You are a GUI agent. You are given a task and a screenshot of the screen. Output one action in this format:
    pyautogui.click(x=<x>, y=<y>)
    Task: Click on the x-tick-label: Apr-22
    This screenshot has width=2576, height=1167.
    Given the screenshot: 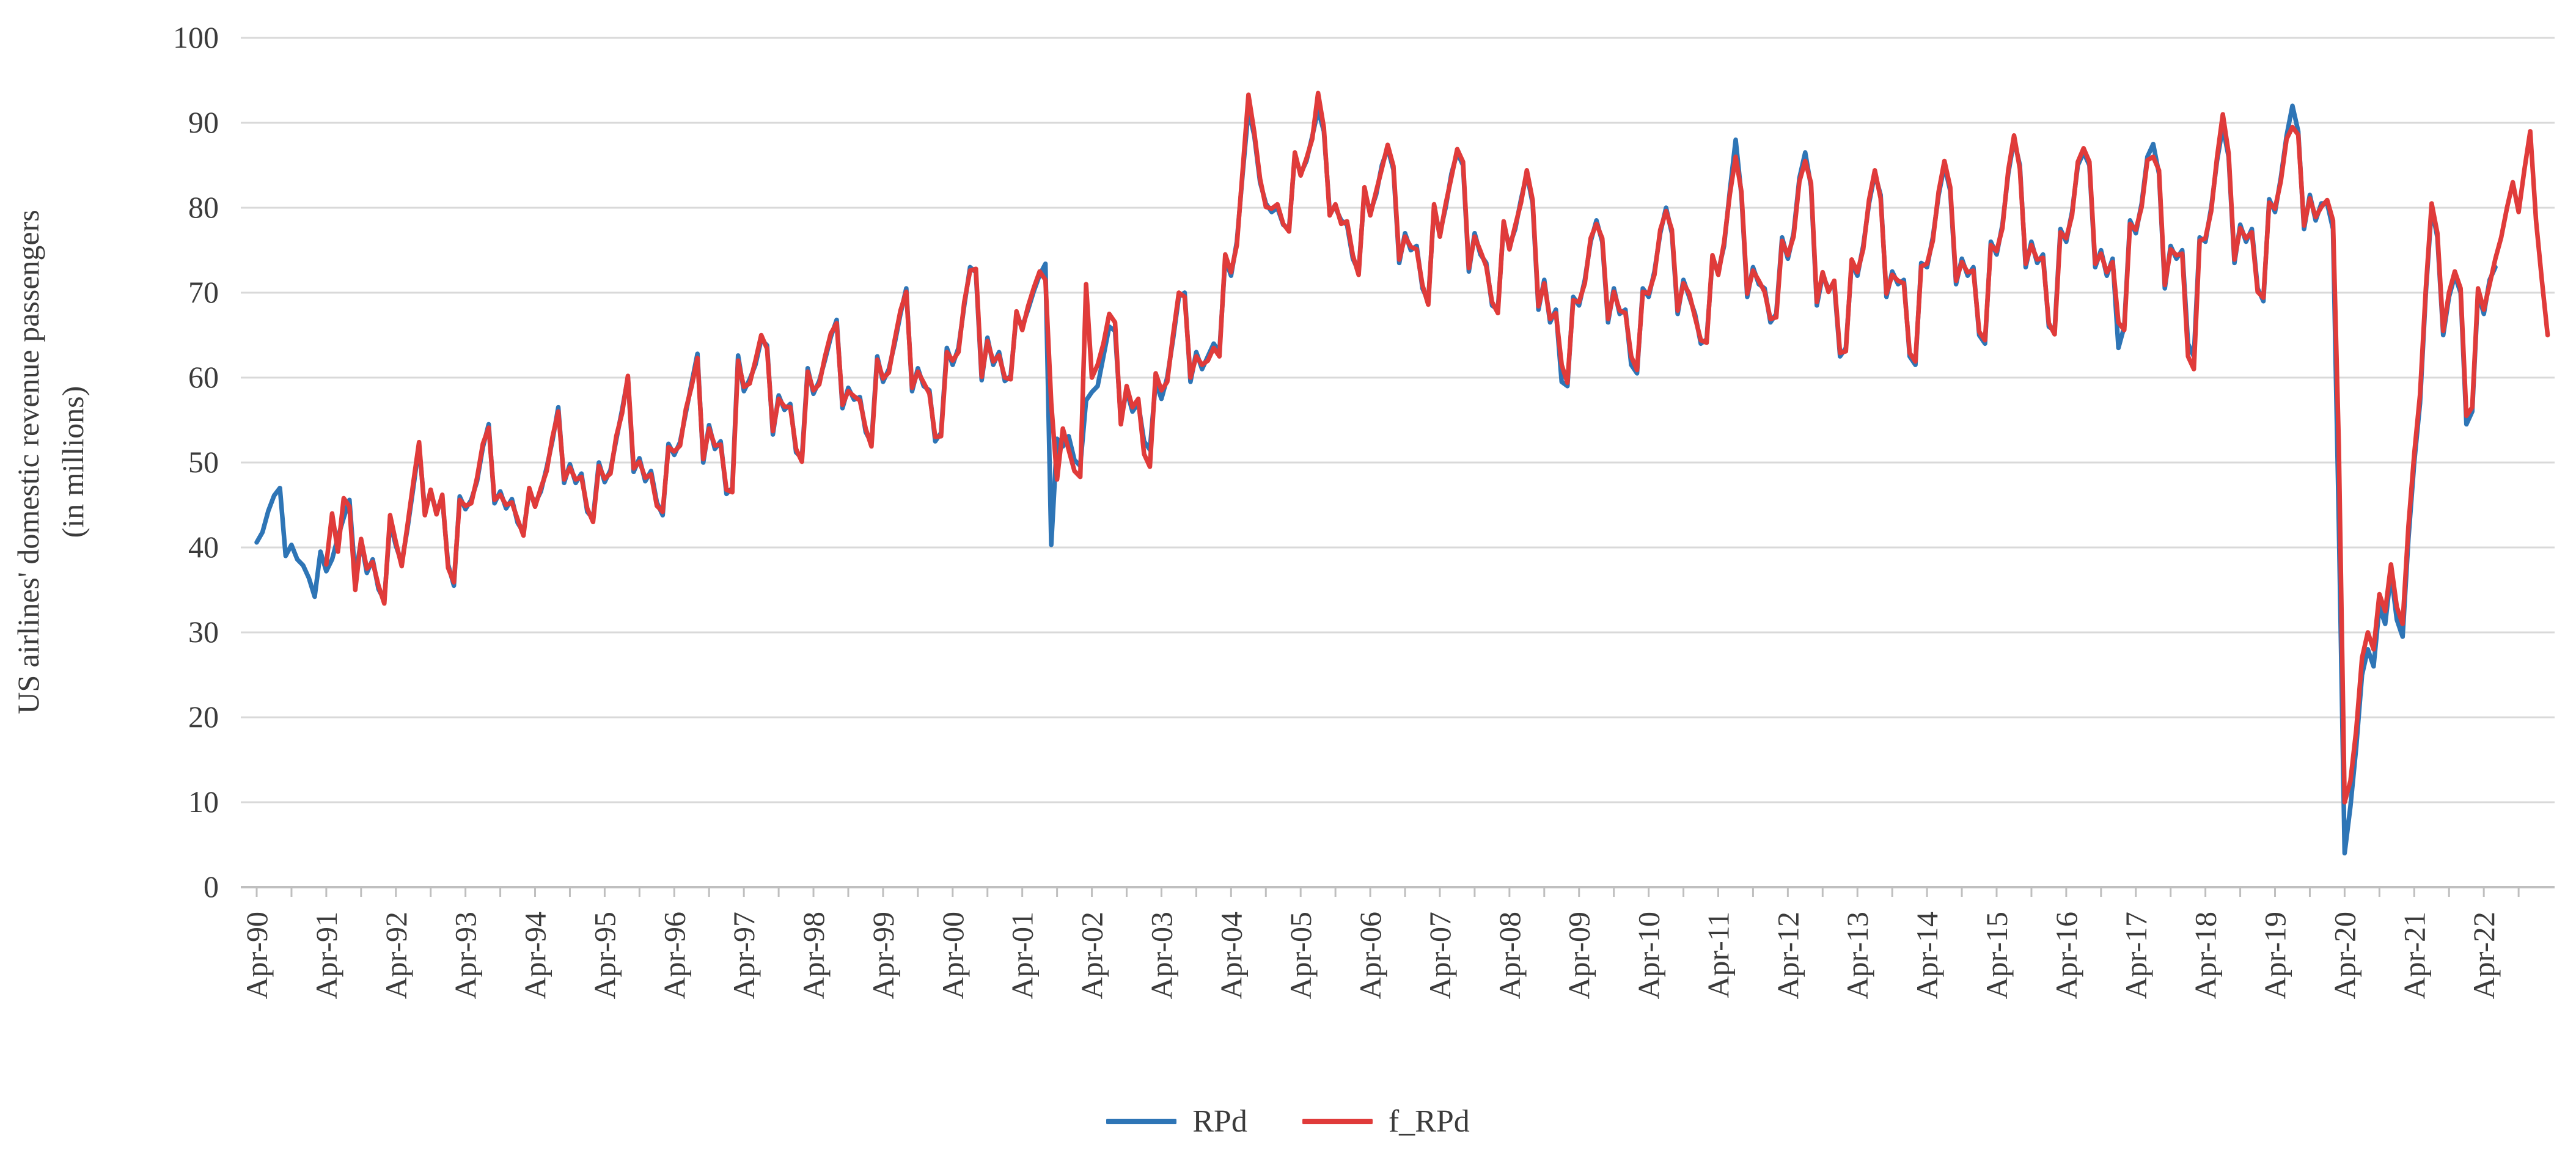 What is the action you would take?
    pyautogui.click(x=2484, y=956)
    